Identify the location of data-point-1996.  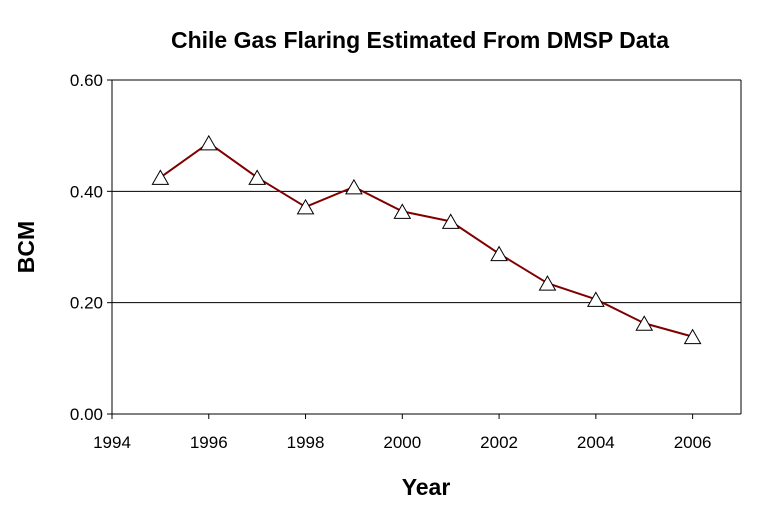
(208, 142).